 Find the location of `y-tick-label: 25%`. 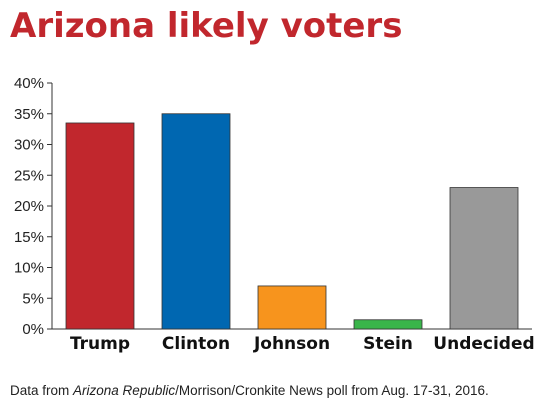

y-tick-label: 25% is located at coordinates (29, 175).